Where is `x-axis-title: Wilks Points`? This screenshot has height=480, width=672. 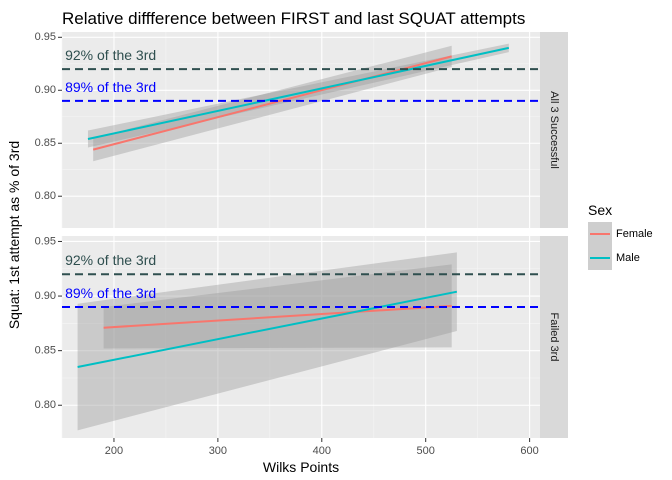
x-axis-title: Wilks Points is located at coordinates (301, 467).